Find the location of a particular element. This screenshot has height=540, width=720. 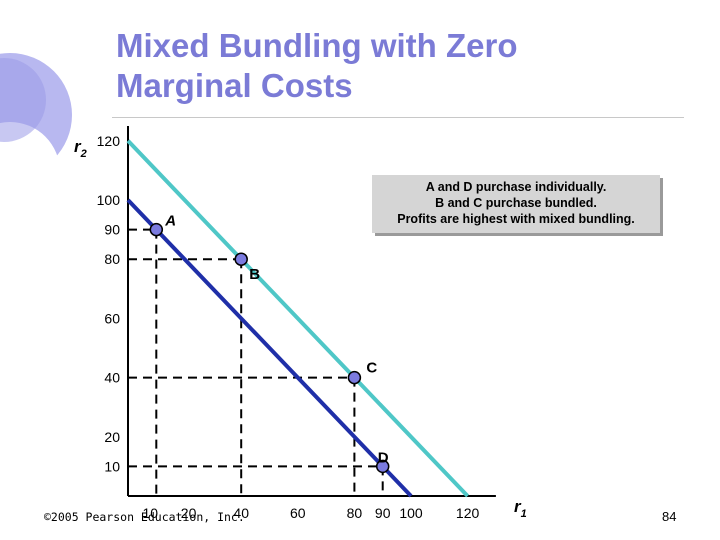

y-axis-label: r2 is located at coordinates (80, 148).